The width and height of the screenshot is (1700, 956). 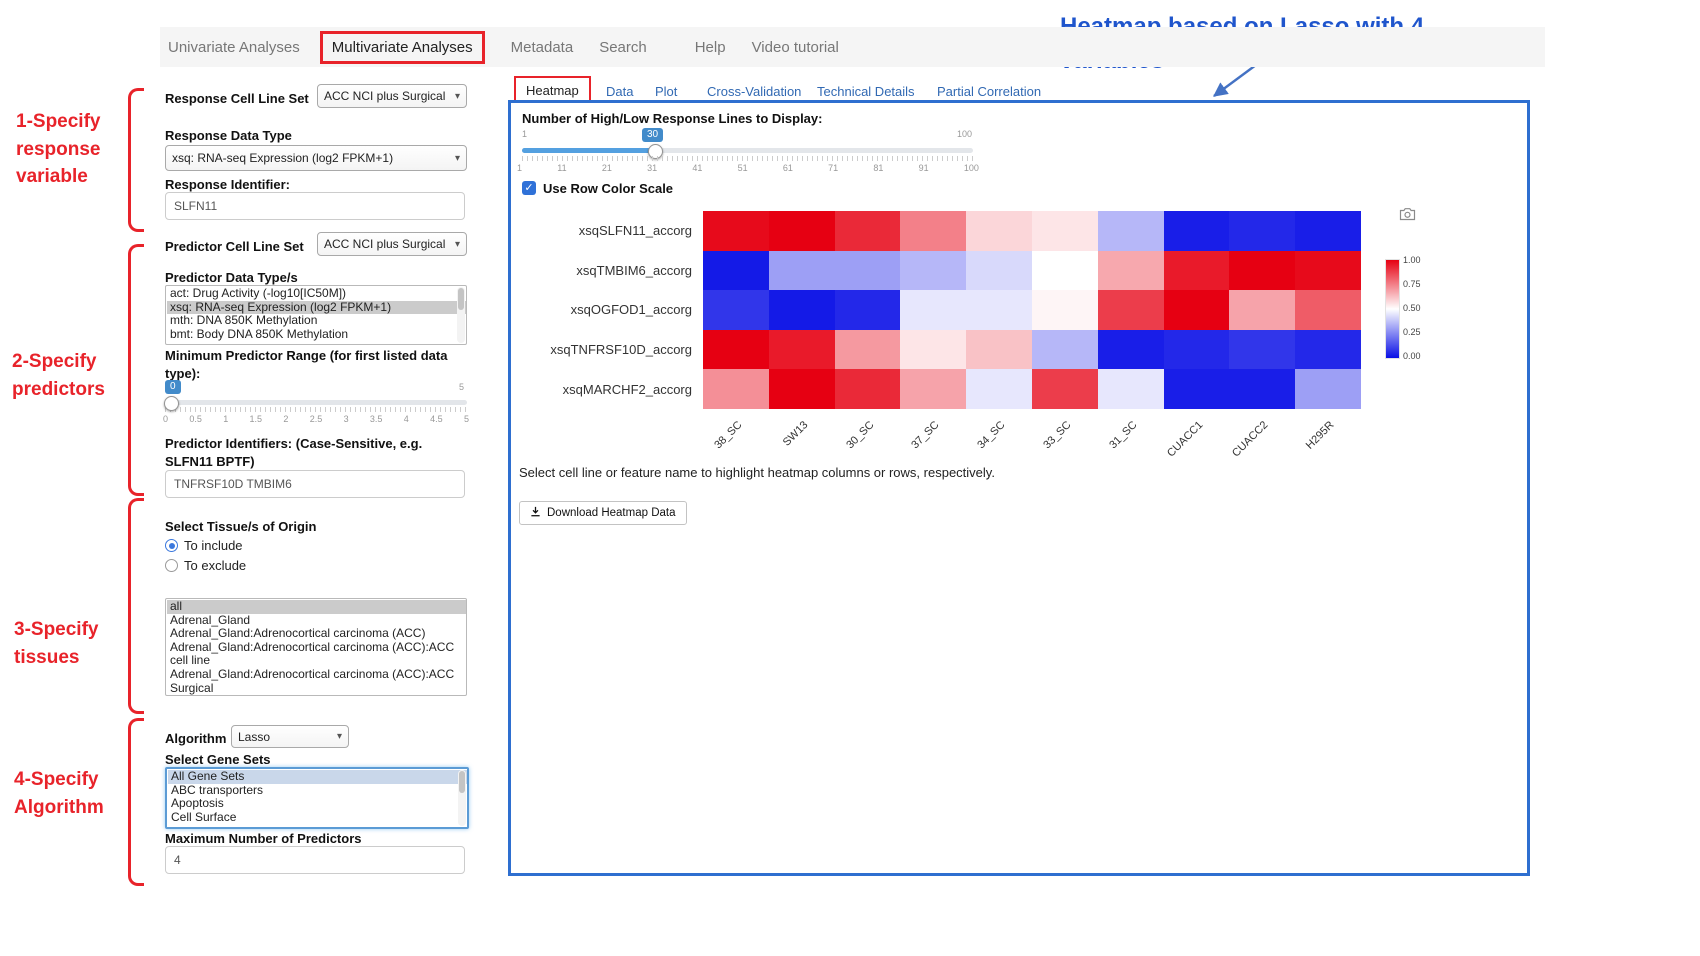 What do you see at coordinates (1184, 439) in the screenshot?
I see `heatmap-col-label: CUACC1` at bounding box center [1184, 439].